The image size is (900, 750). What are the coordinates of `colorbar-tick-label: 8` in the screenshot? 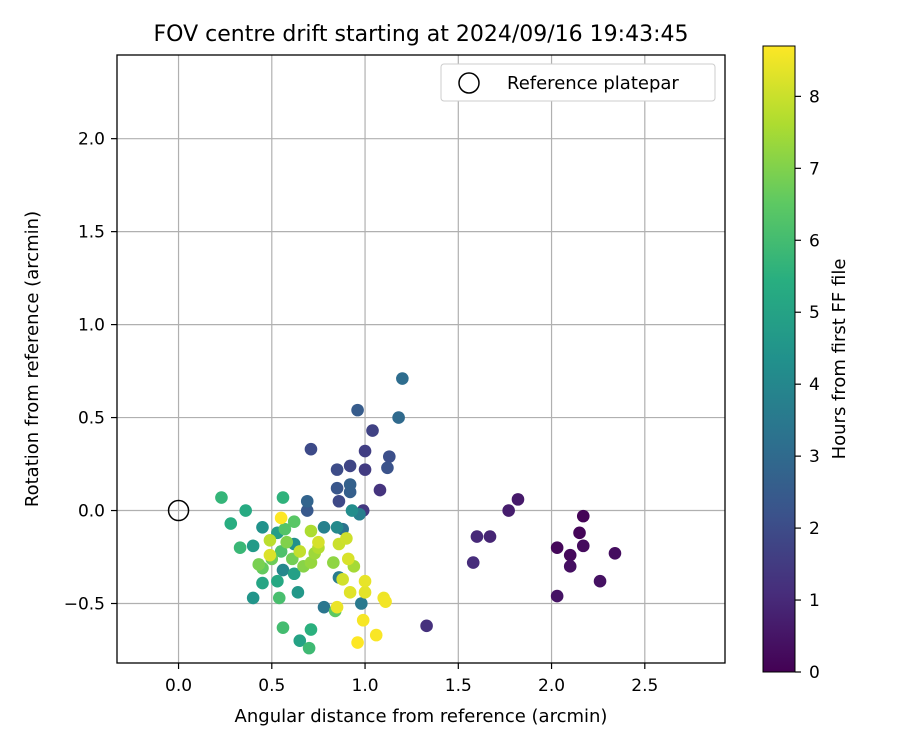 It's located at (814, 97).